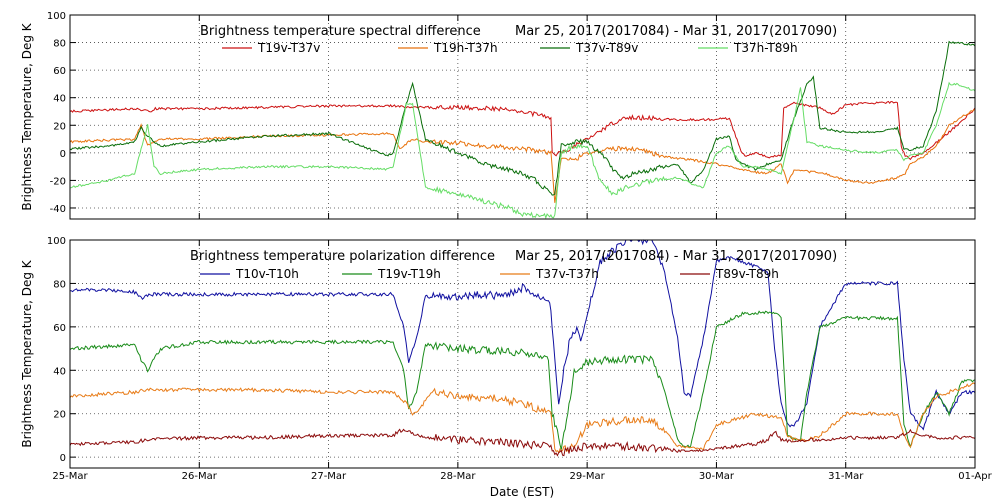 This screenshot has width=1000, height=500. Describe the element at coordinates (747, 274) in the screenshot. I see `legend-label: T89v-T89h` at that location.